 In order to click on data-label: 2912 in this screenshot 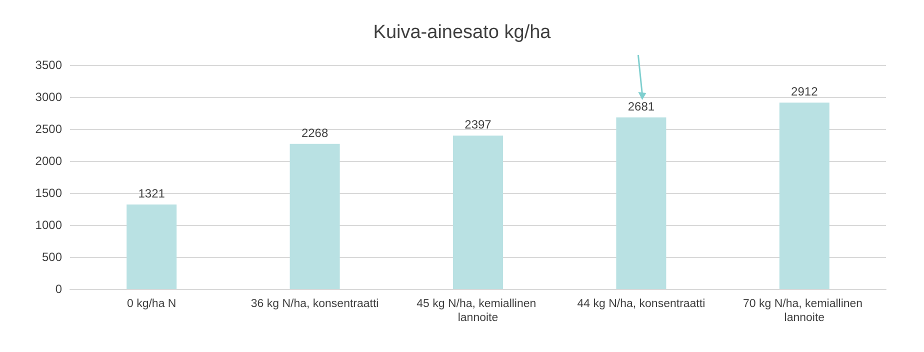, I will do `click(804, 91)`.